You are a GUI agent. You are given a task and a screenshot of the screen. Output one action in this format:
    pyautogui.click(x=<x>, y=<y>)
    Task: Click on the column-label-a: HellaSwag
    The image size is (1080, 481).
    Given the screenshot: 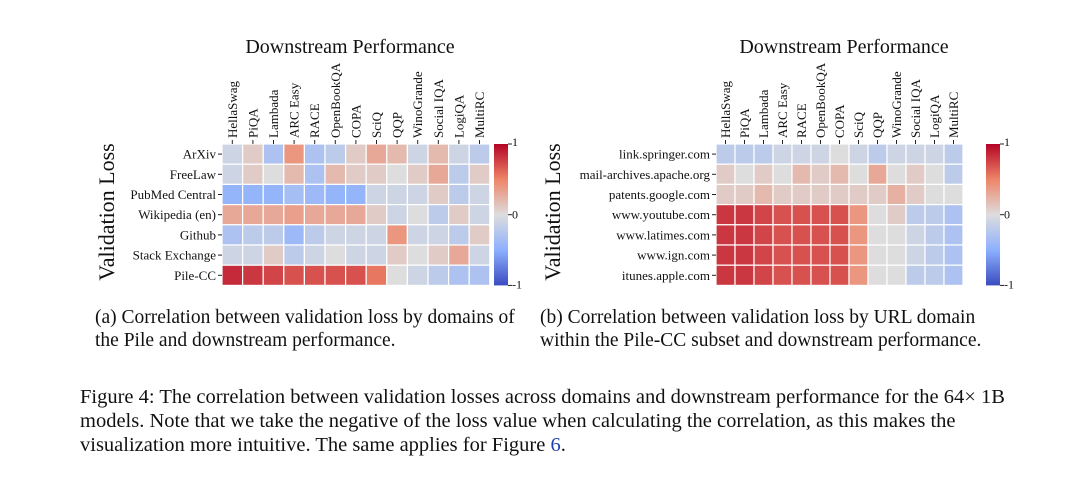 What is the action you would take?
    pyautogui.click(x=232, y=109)
    